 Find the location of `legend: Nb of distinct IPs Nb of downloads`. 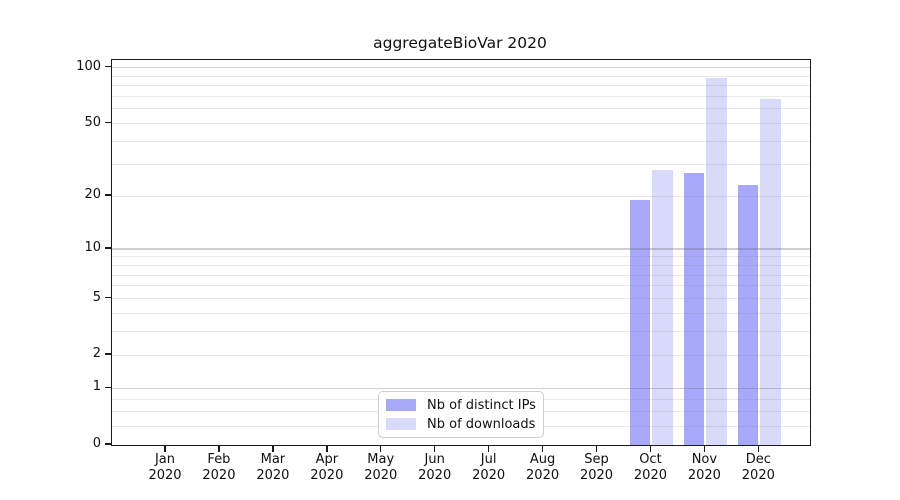

legend: Nb of distinct IPs Nb of downloads is located at coordinates (461, 414).